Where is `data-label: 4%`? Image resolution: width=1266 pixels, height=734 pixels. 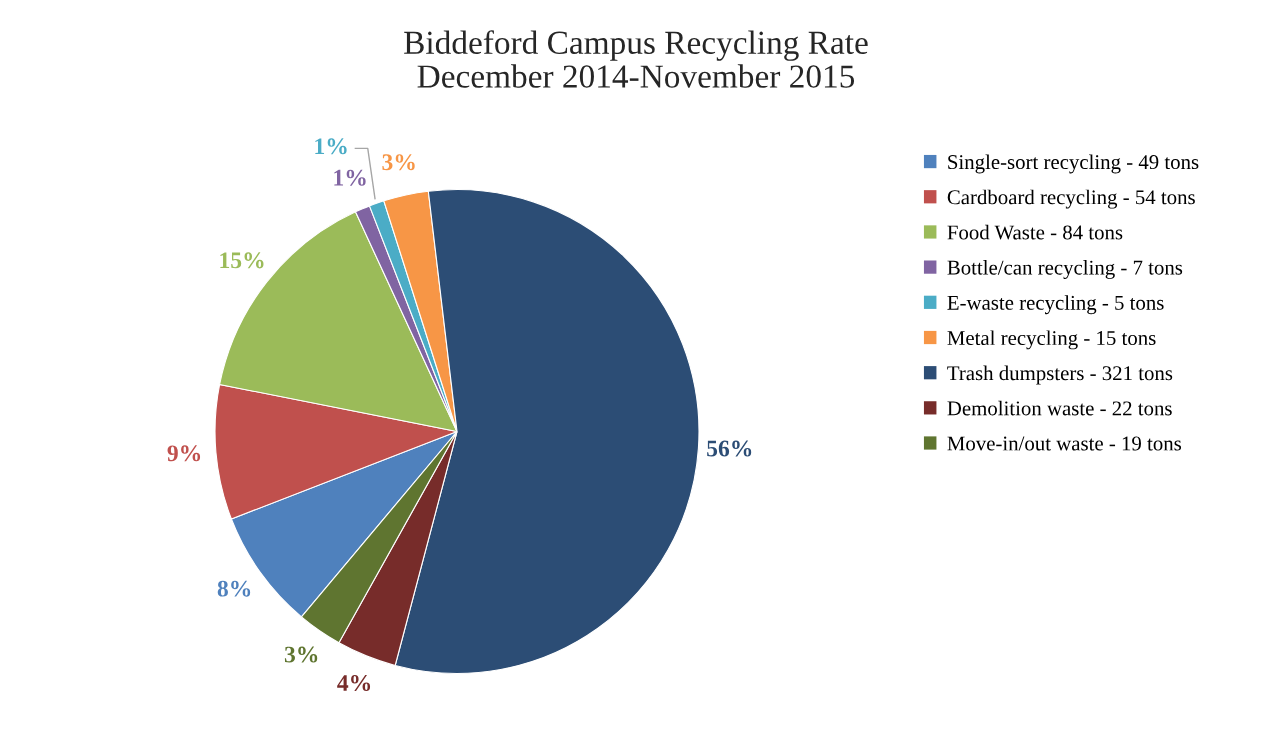 data-label: 4% is located at coordinates (354, 683).